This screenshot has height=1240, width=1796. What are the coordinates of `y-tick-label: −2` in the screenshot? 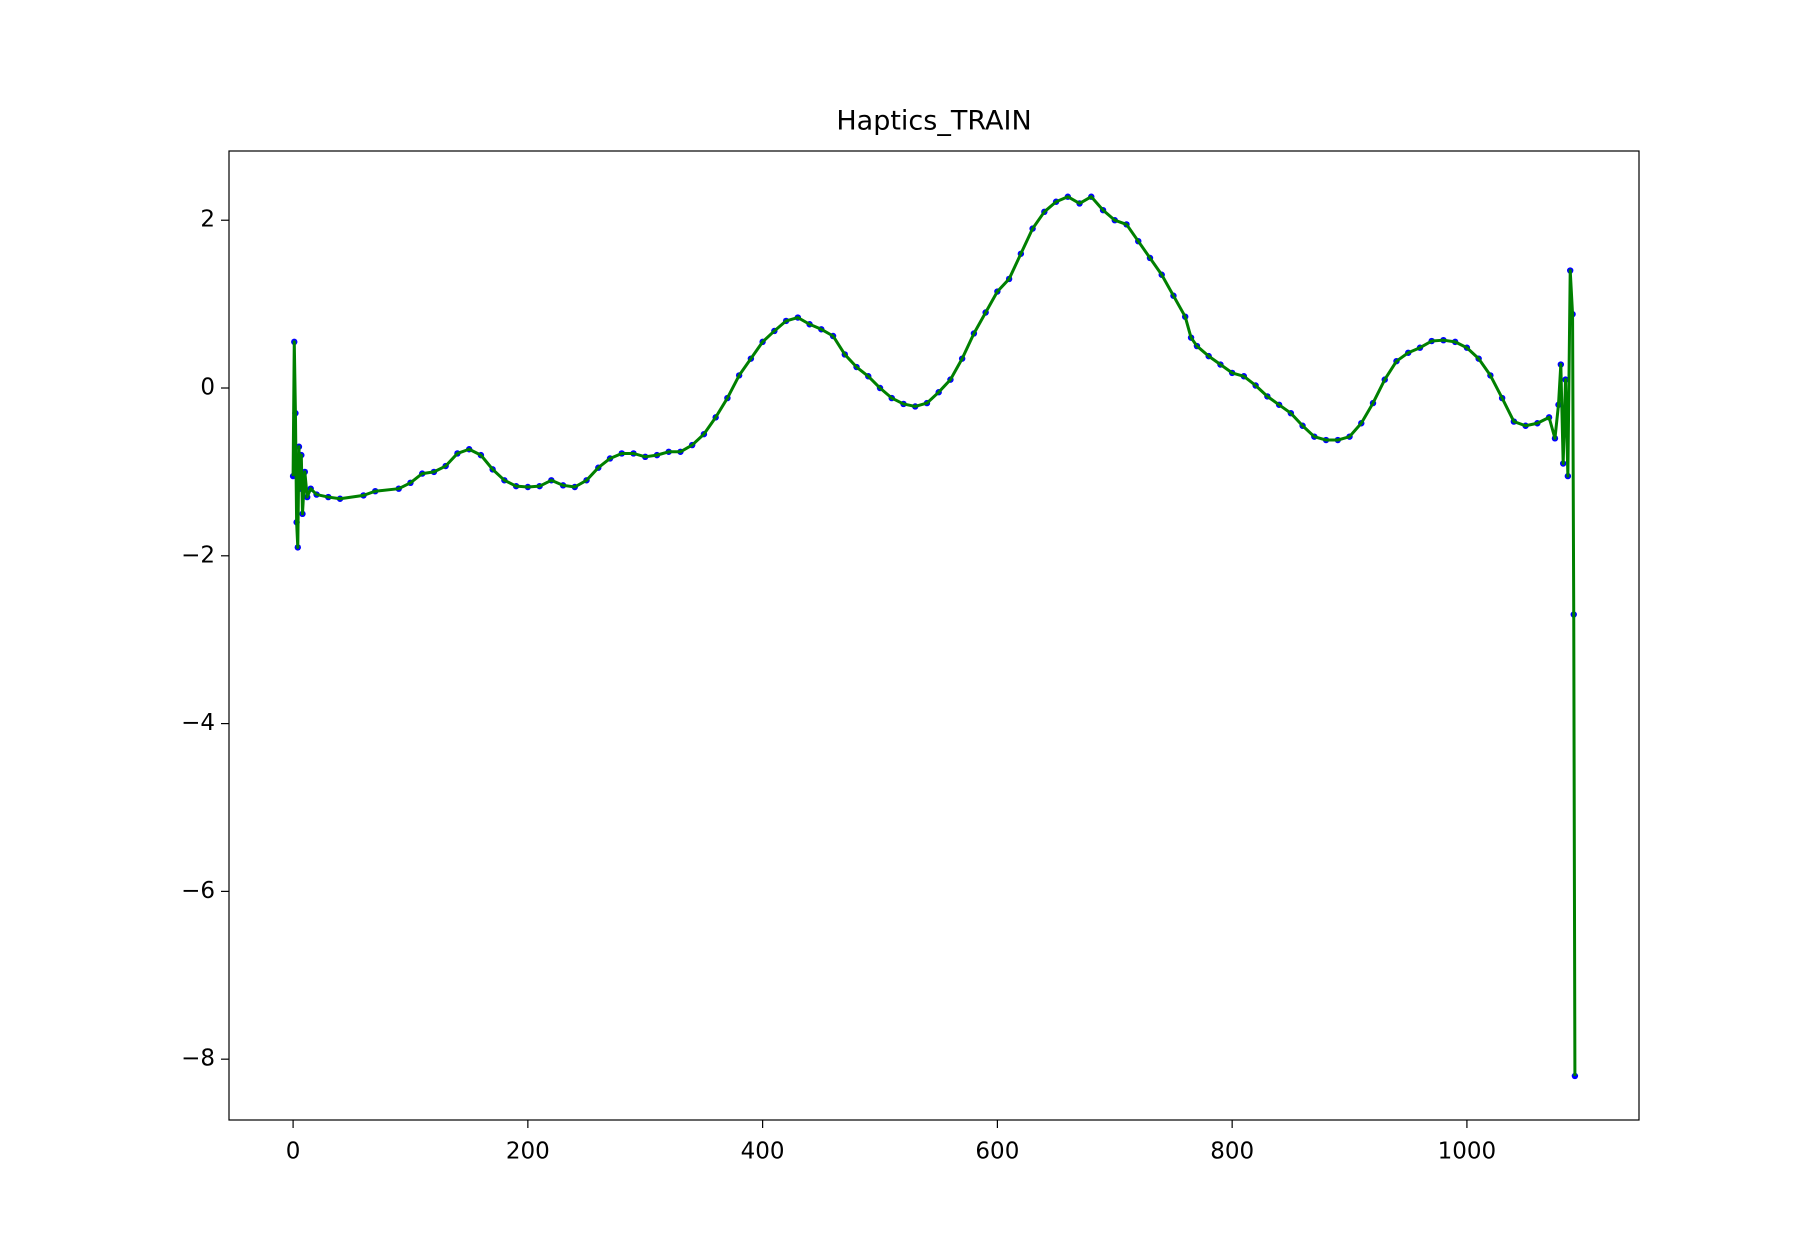 It's located at (198, 555).